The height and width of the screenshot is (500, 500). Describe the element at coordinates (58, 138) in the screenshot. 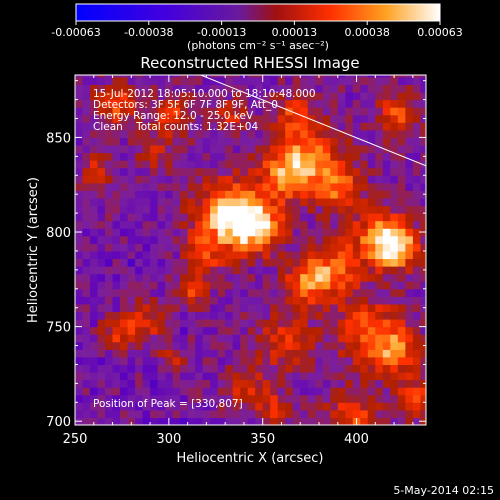

I see `y-tick-label: 850` at that location.